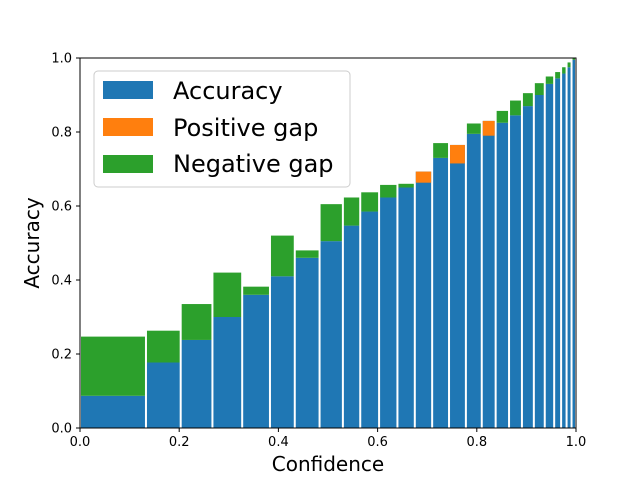 The image size is (640, 480). Describe the element at coordinates (253, 164) in the screenshot. I see `legend-label-negative-gap: Negative gap` at that location.